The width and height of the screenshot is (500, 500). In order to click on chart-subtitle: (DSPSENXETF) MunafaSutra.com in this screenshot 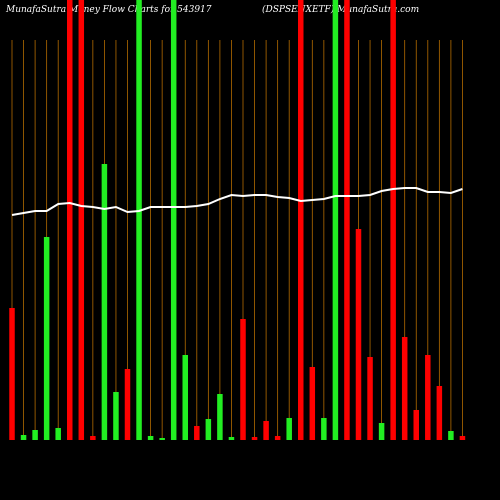, I will do `click(340, 9)`.